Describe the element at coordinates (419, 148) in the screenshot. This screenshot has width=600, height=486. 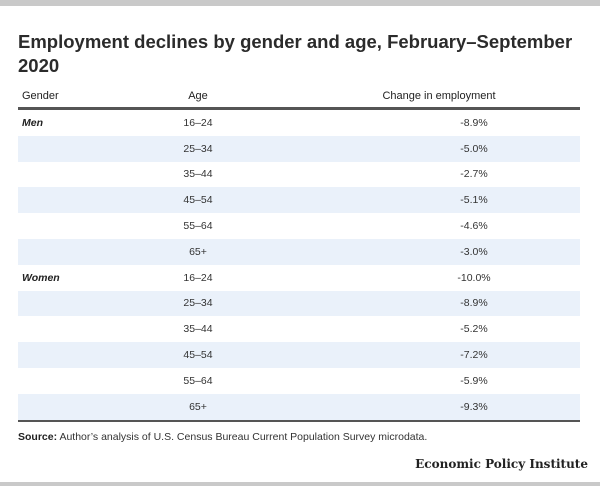
I see `cell-change: -5.0%` at that location.